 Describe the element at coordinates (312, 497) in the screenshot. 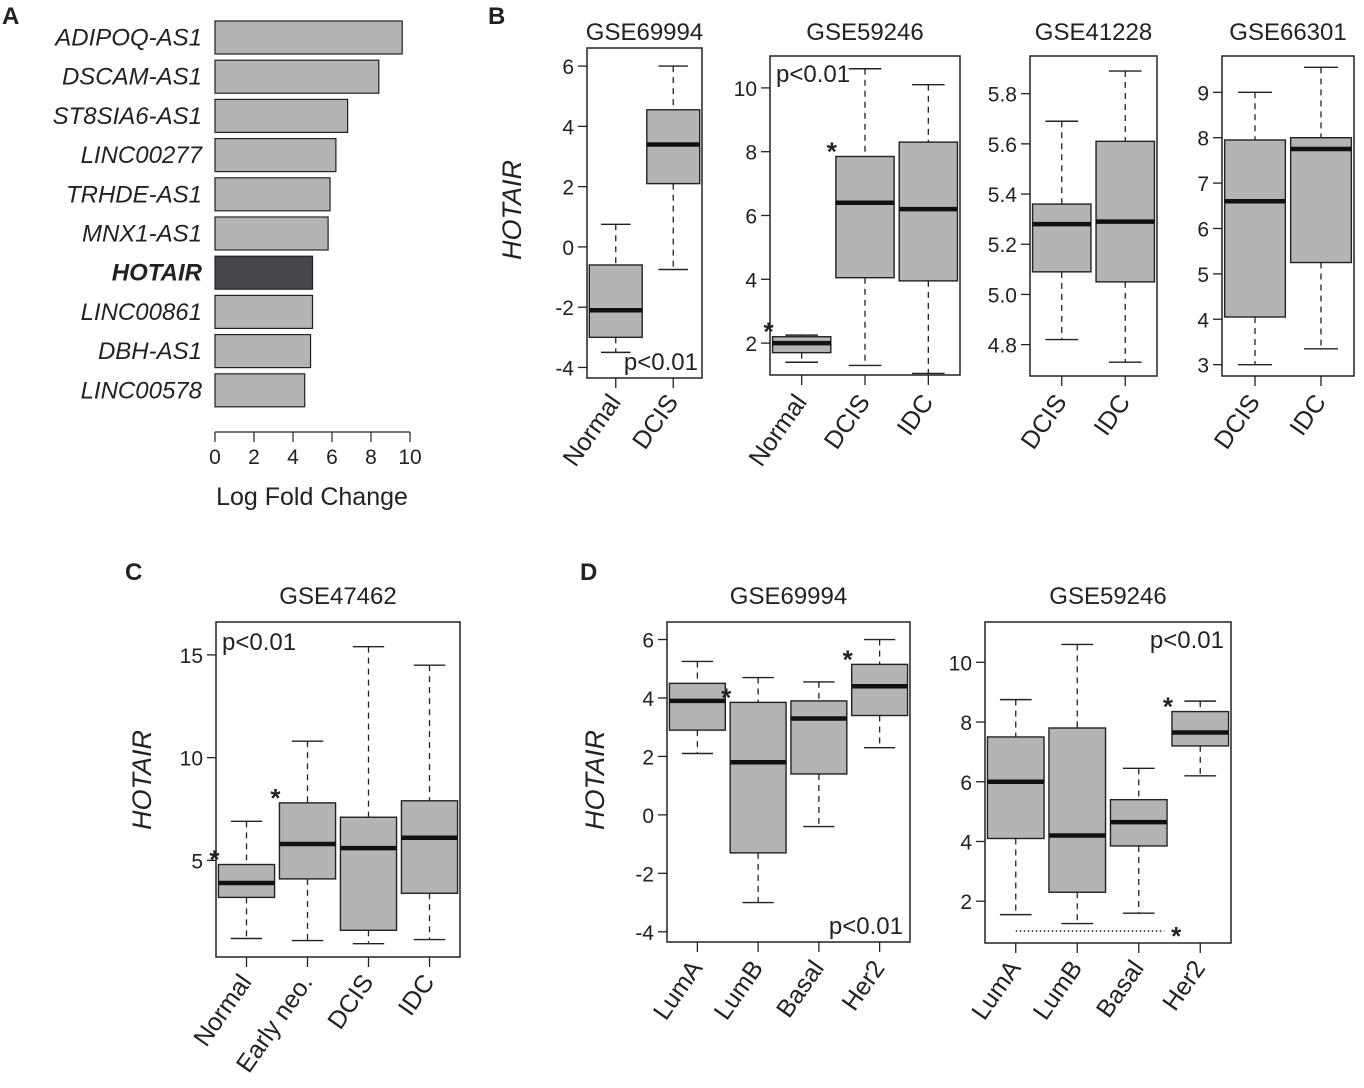

I see `x-axis-title: Log Fold Change` at that location.